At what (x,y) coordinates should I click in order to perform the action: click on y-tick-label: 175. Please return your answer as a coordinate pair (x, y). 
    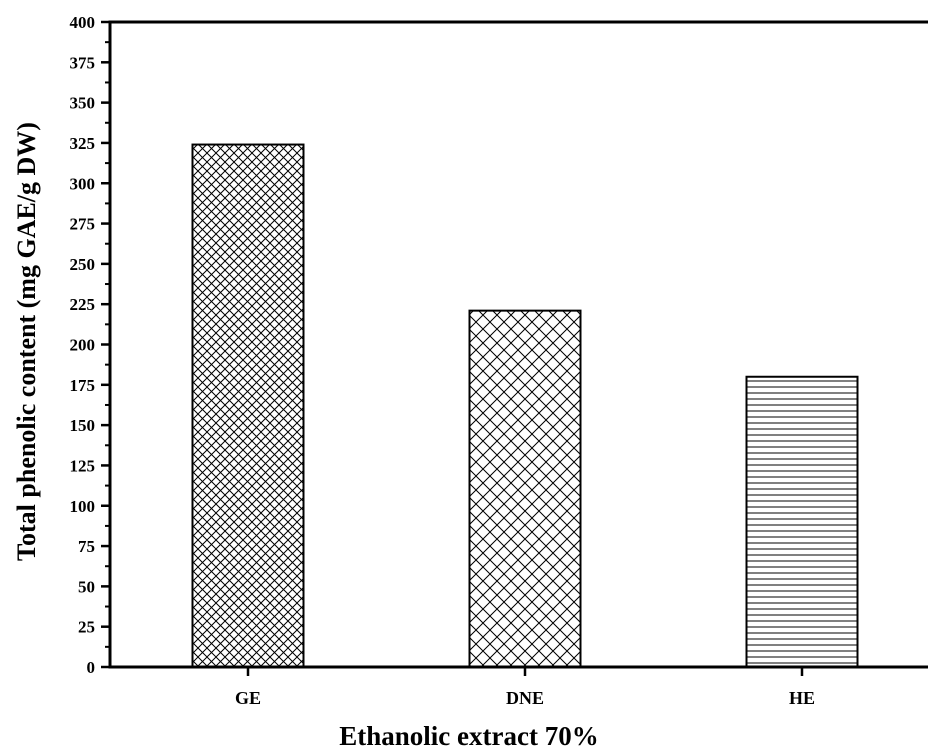
    Looking at the image, I should click on (83, 385).